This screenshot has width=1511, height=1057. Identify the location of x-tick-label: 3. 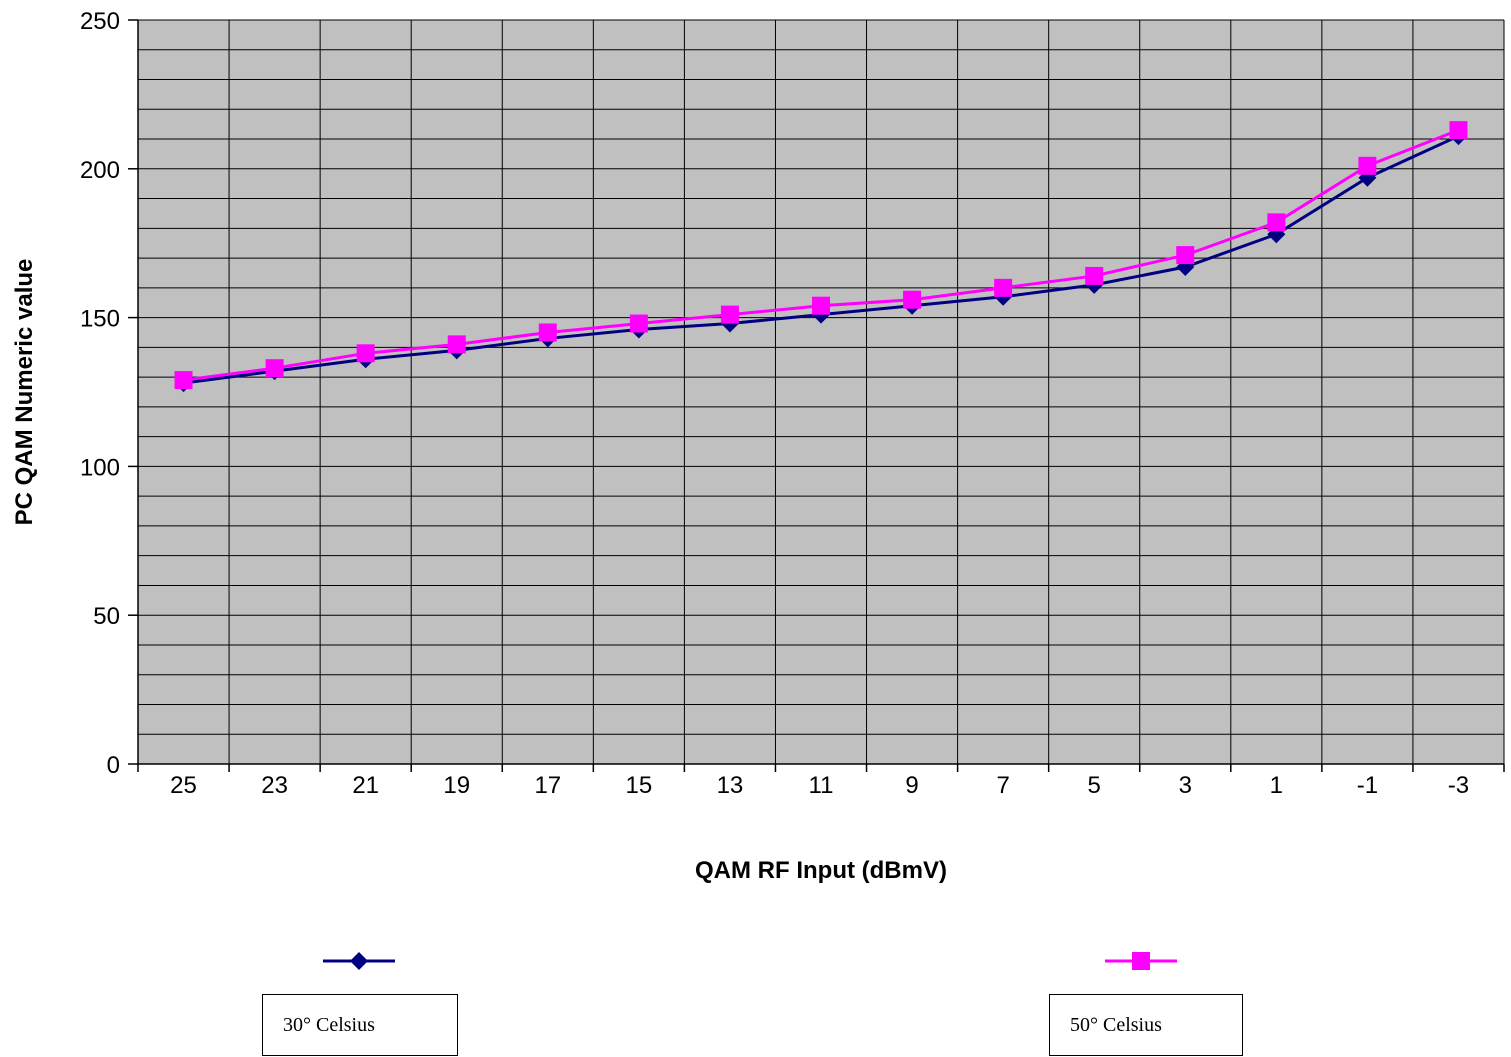
(1185, 785).